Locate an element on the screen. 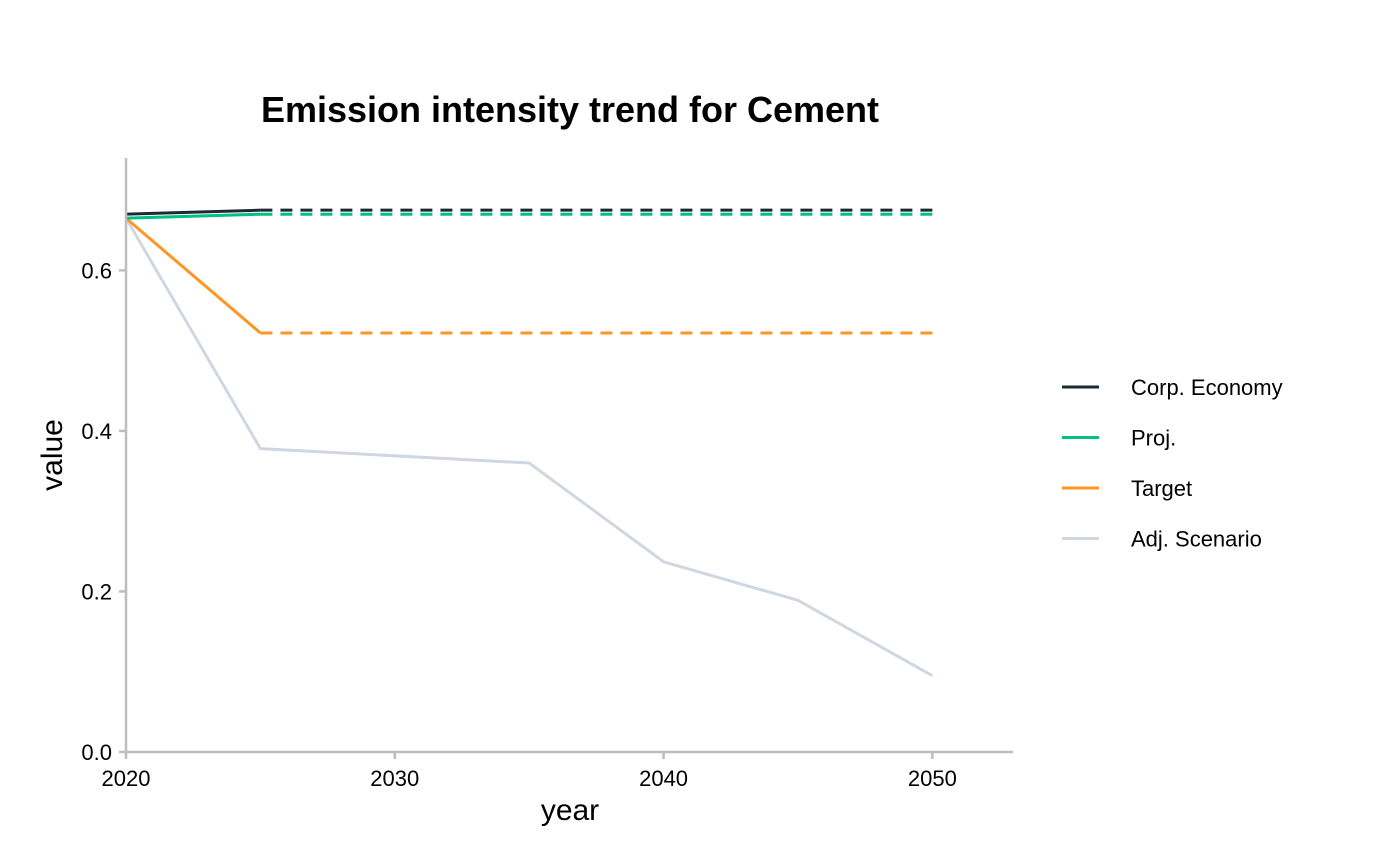  y-tick-label: 0.6 is located at coordinates (96, 270).